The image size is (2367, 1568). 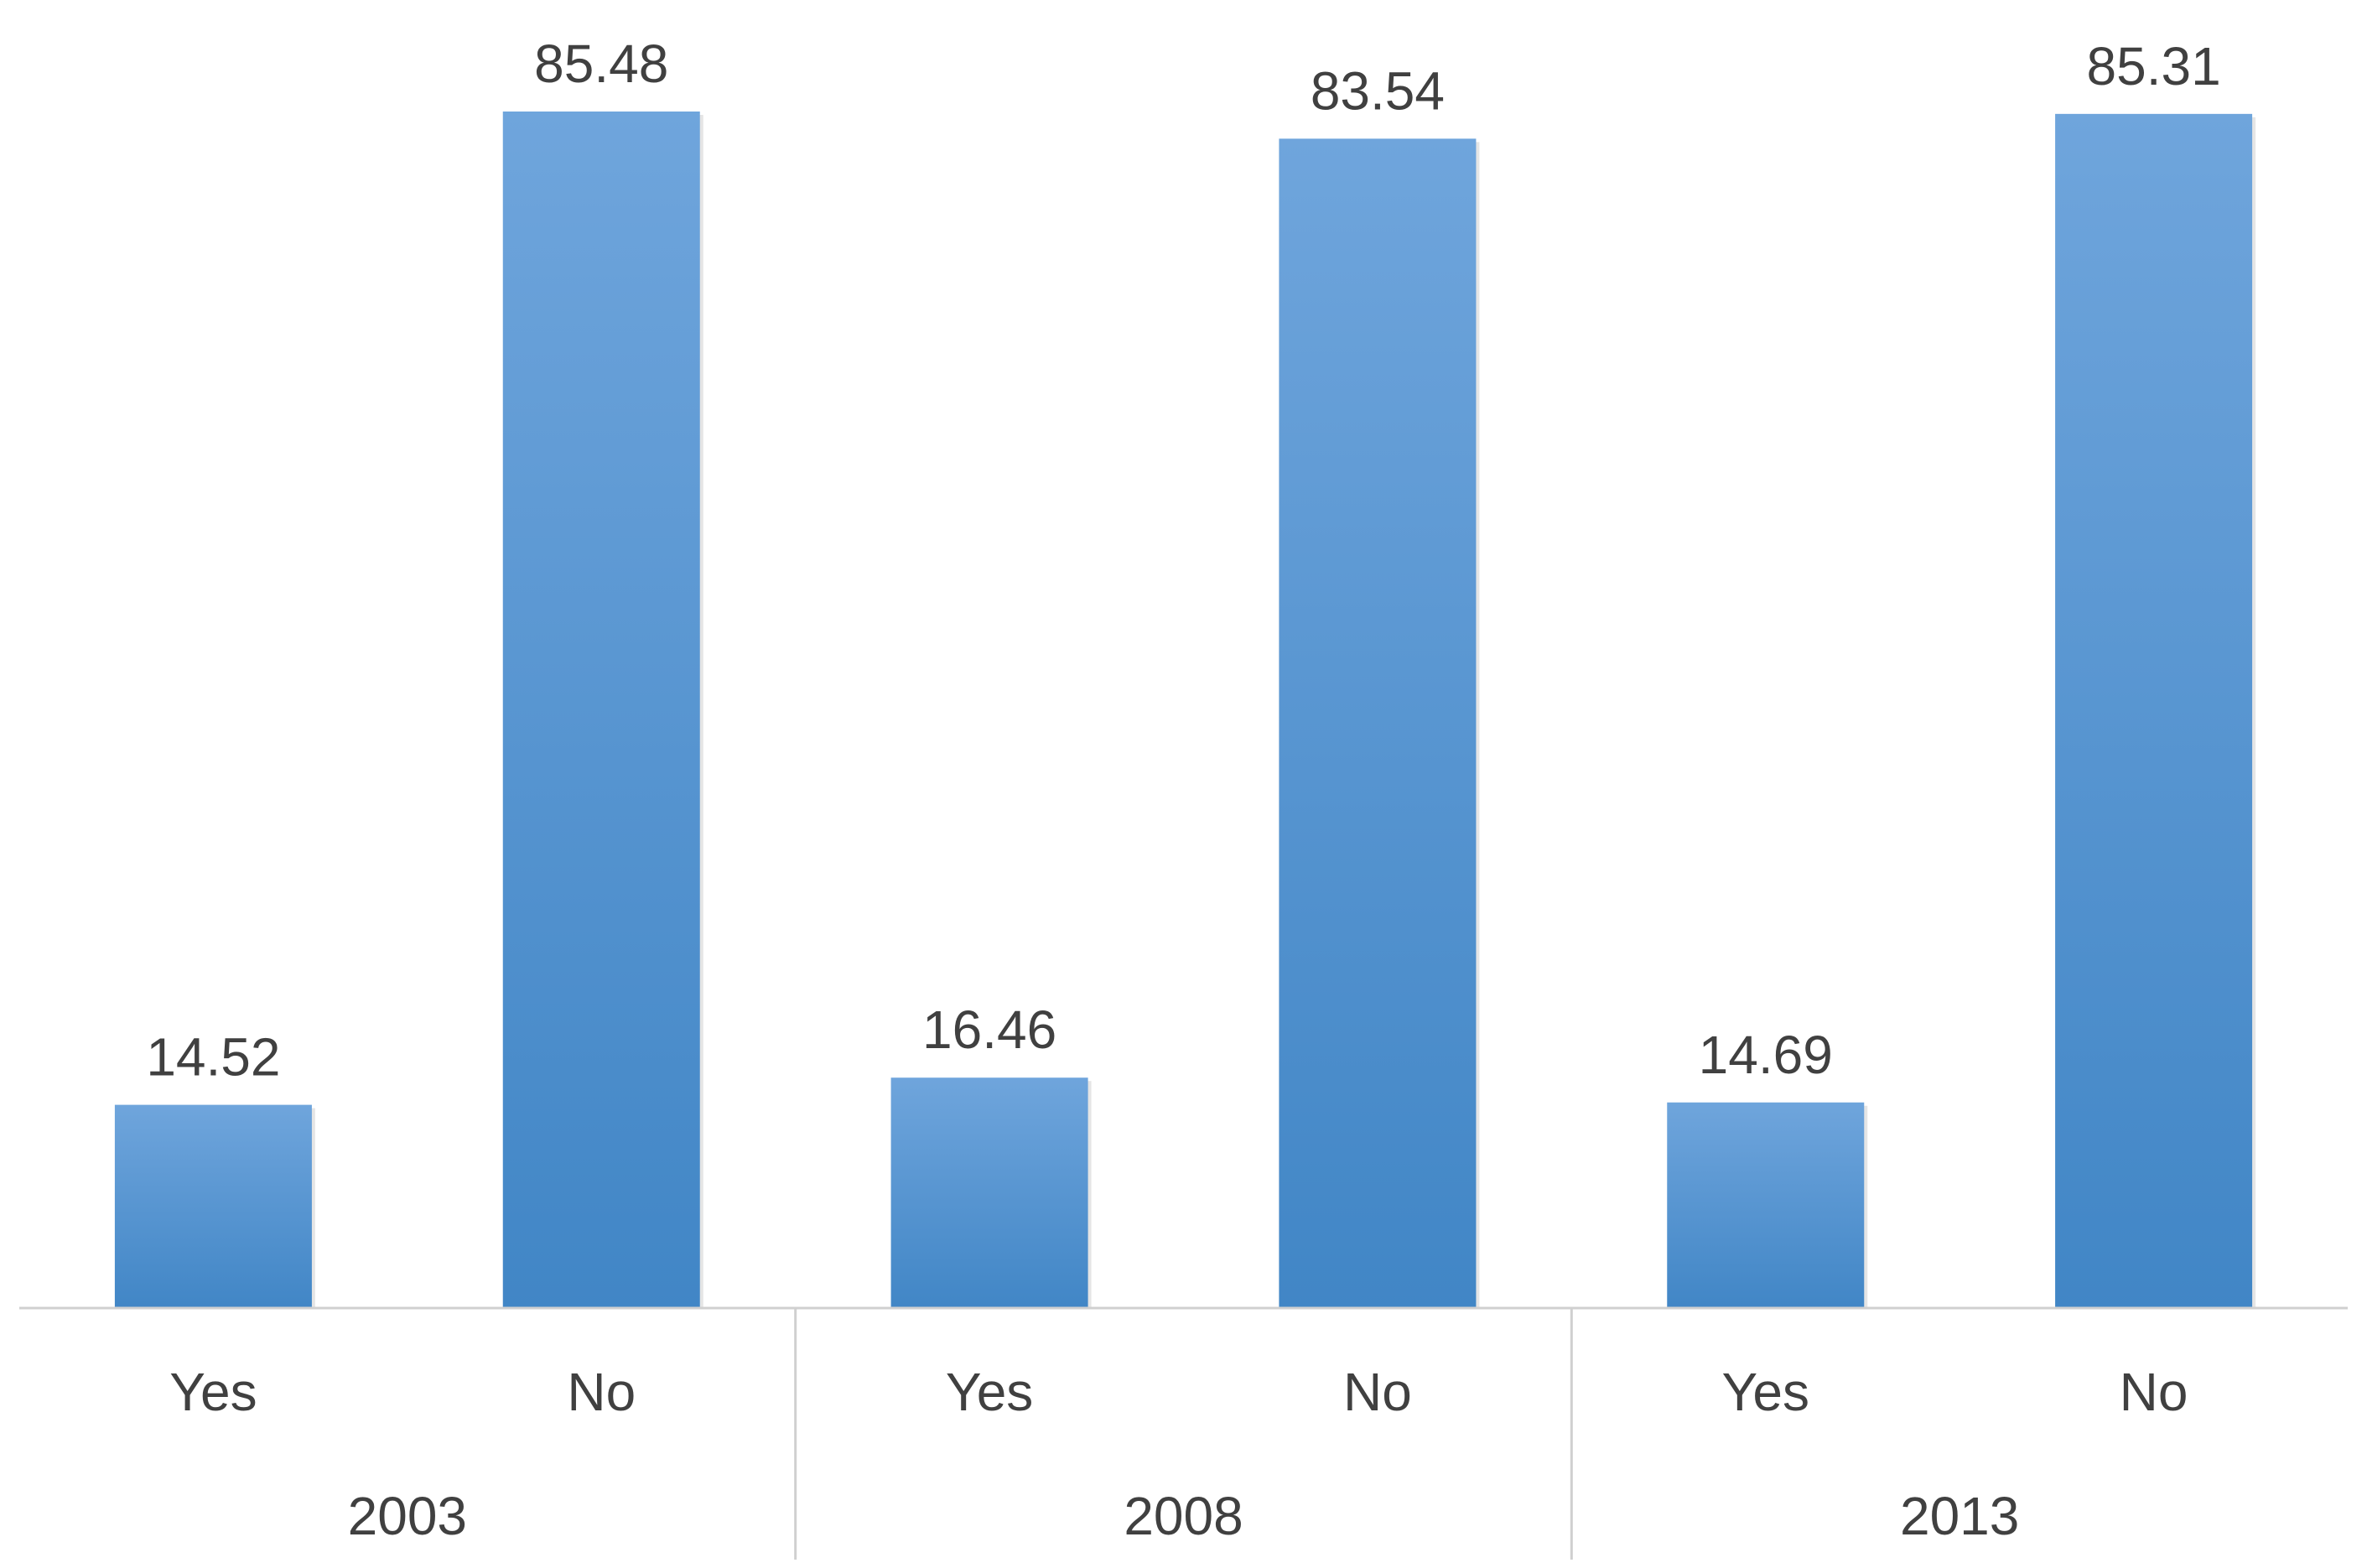 I want to click on bar-2008-no, so click(x=1378, y=723).